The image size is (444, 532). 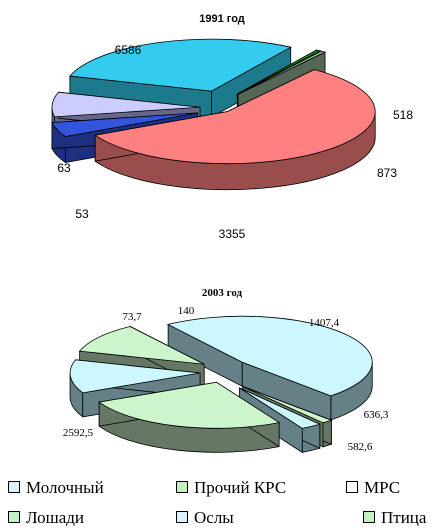 What do you see at coordinates (404, 517) in the screenshot?
I see `legend-label: Птица` at bounding box center [404, 517].